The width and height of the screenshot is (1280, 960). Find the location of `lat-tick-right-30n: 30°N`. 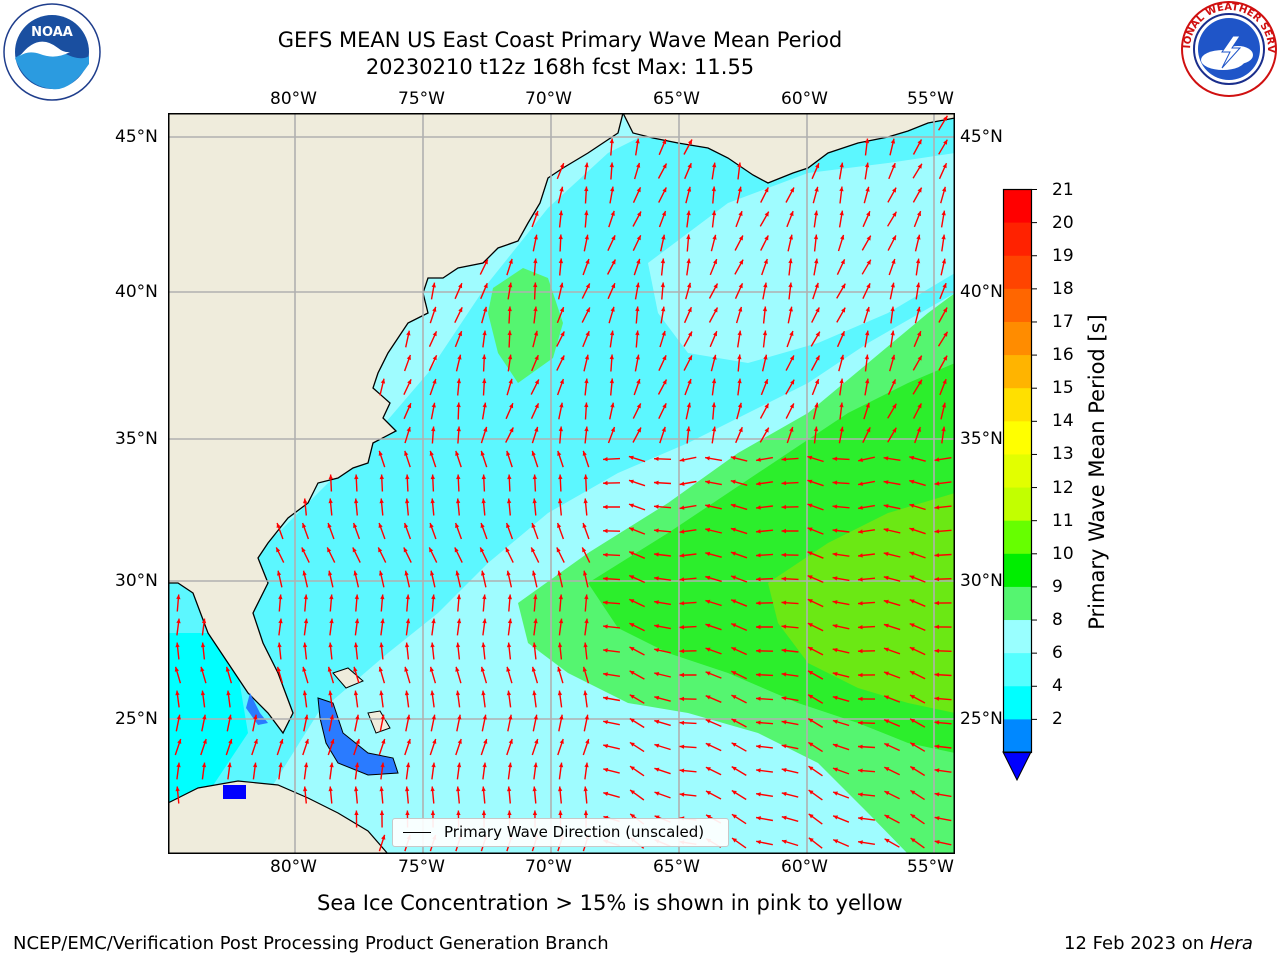

lat-tick-right-30n: 30°N is located at coordinates (981, 581).